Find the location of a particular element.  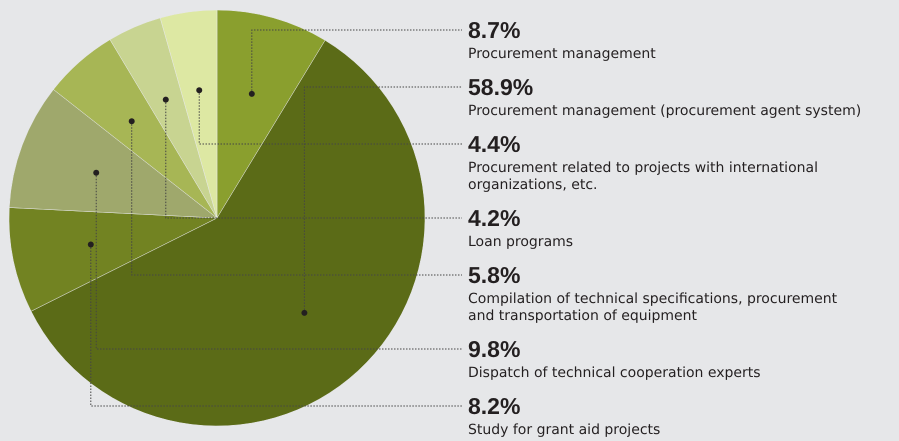

slice-label: Dispatch of technical cooperation experts is located at coordinates (614, 373).